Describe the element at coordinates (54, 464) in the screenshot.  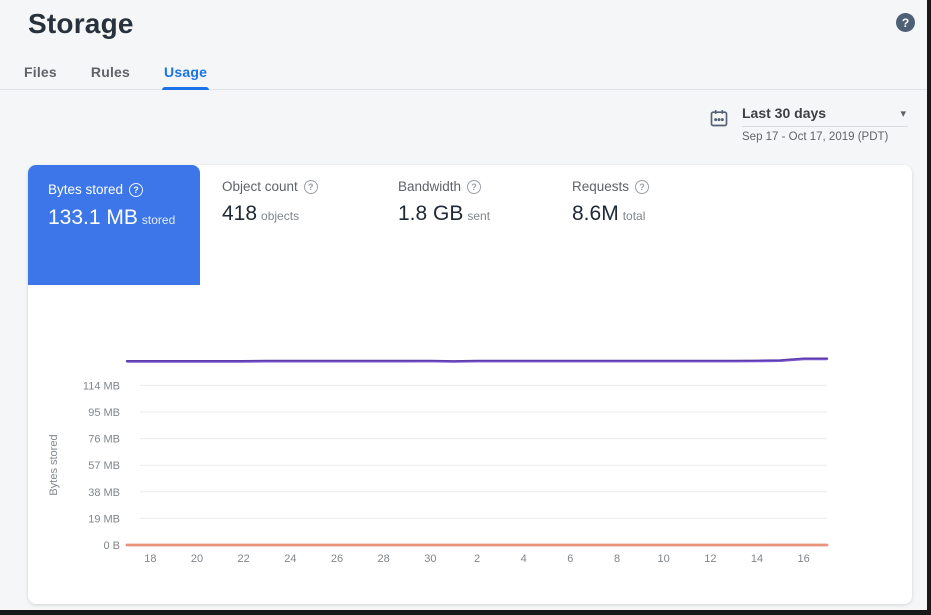
I see `y-axis-title: Bytes stored` at that location.